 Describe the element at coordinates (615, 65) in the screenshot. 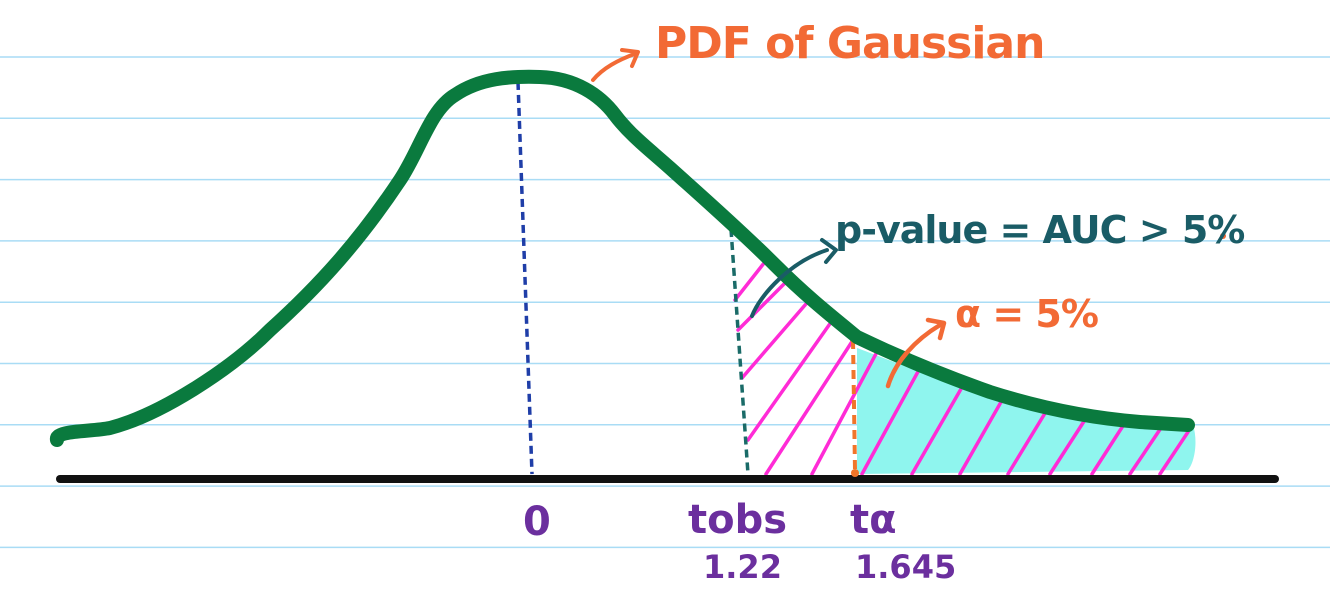

I see `title-arrow` at that location.